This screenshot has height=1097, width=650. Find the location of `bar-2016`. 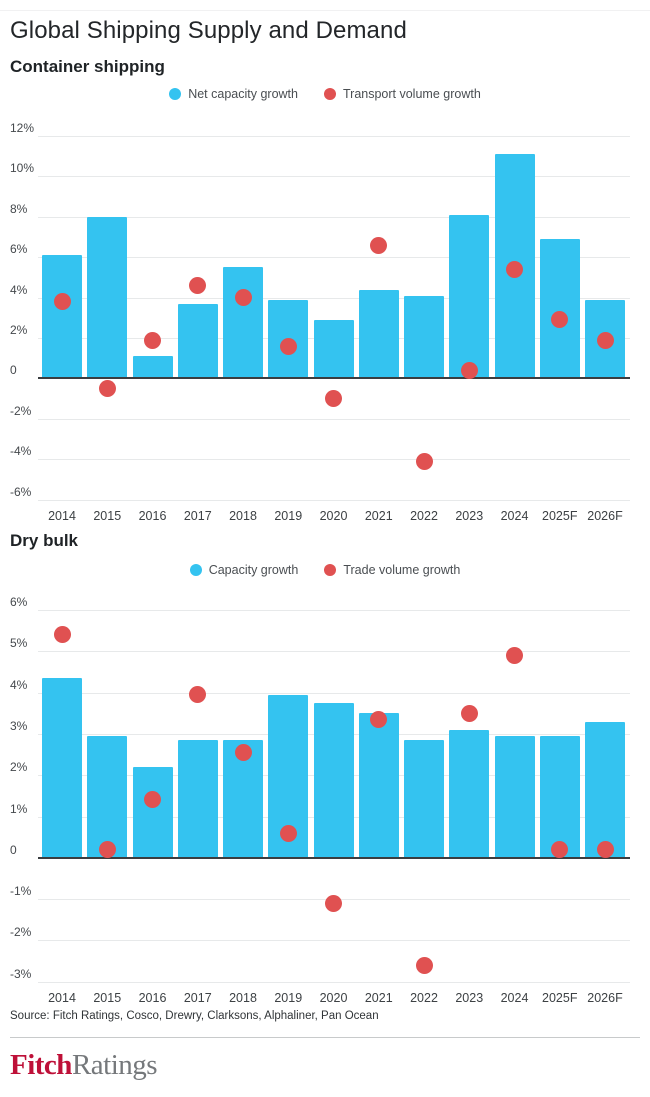

bar-2016 is located at coordinates (152, 812).